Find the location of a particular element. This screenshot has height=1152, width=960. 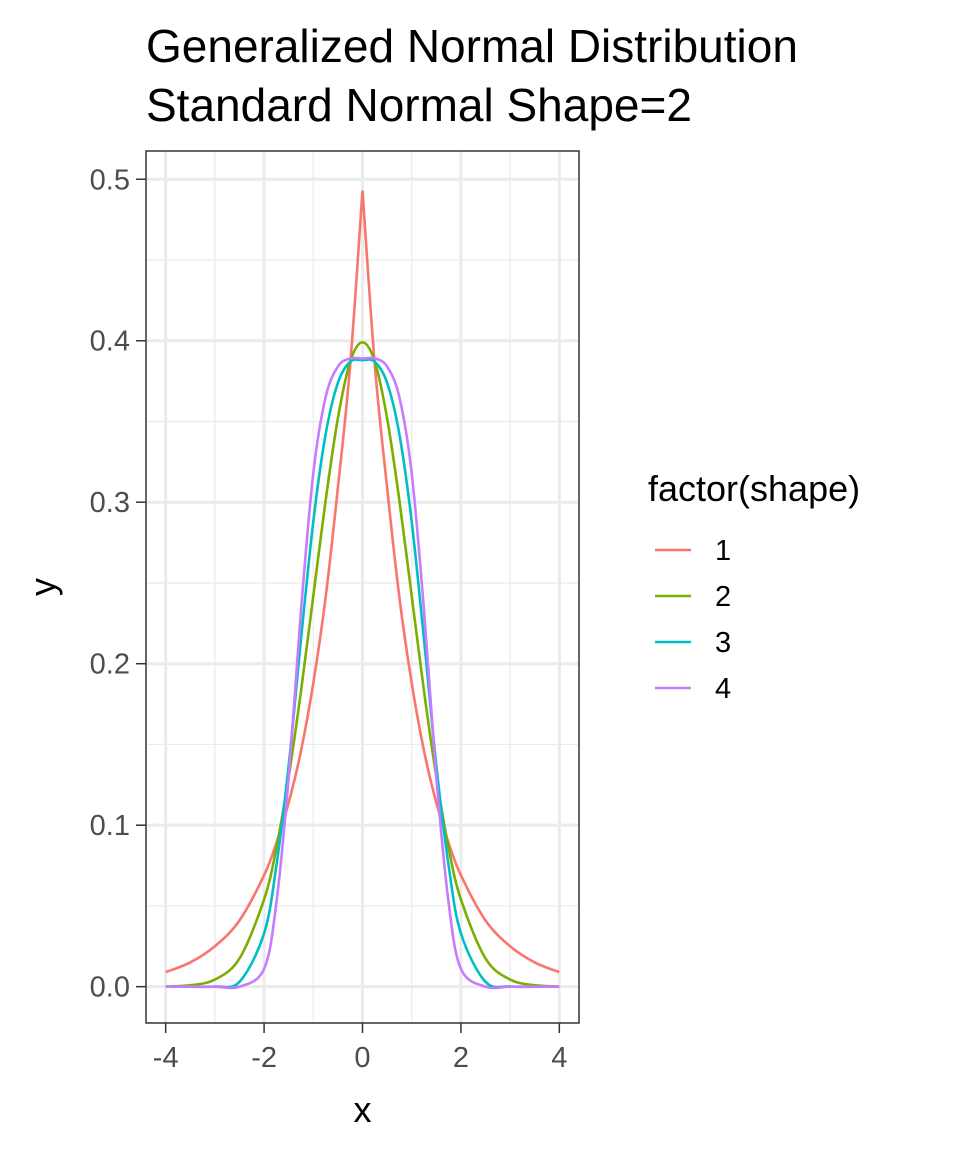

y-axis-title: y is located at coordinates (42, 587).